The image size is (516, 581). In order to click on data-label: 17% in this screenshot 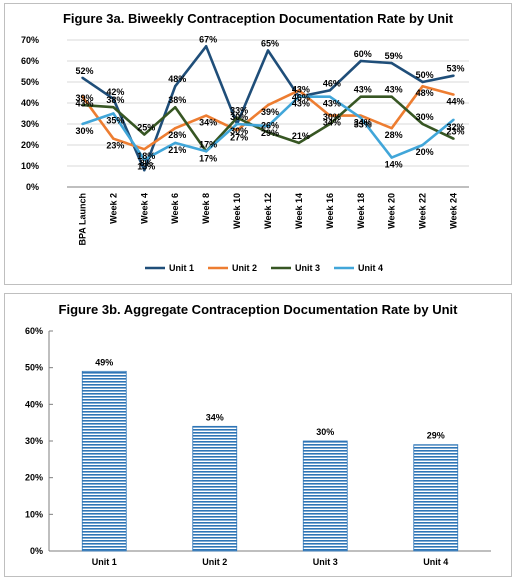, I will do `click(208, 144)`.